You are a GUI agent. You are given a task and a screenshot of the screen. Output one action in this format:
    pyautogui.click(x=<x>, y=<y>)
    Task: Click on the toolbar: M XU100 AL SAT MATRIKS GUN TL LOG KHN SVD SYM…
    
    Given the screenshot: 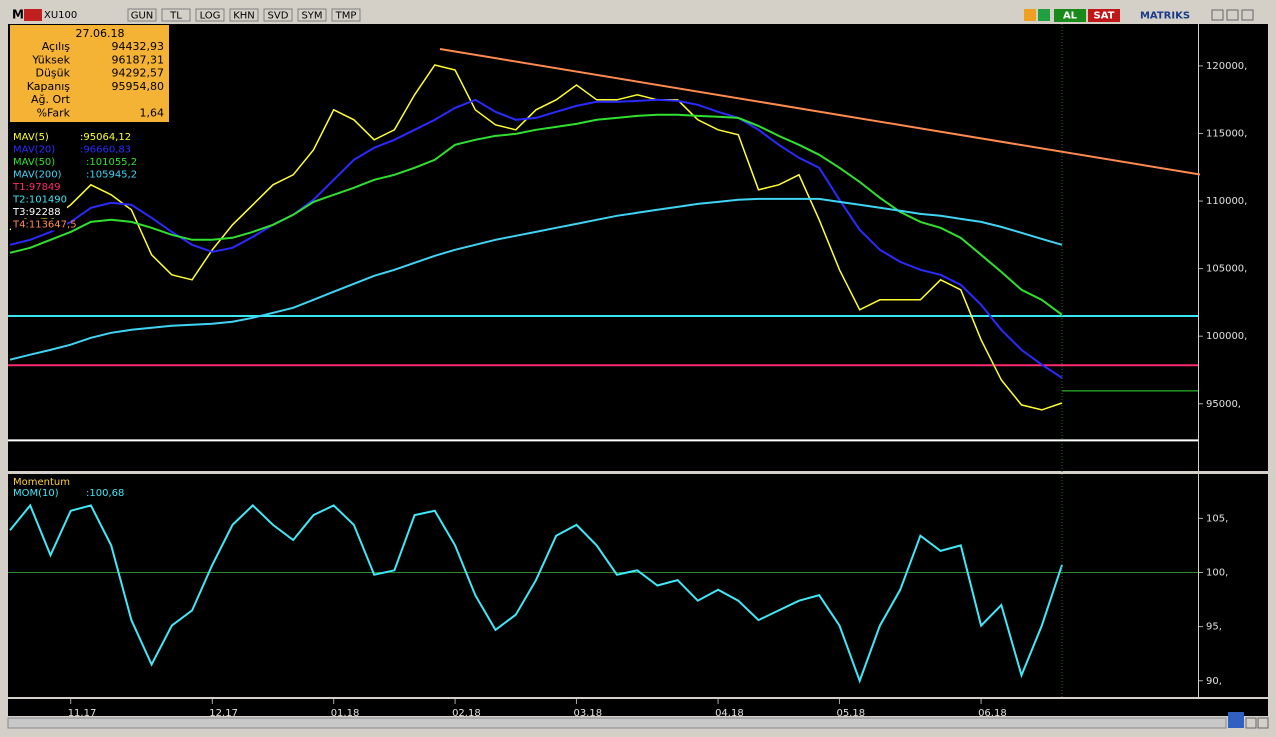 What is the action you would take?
    pyautogui.click(x=638, y=15)
    